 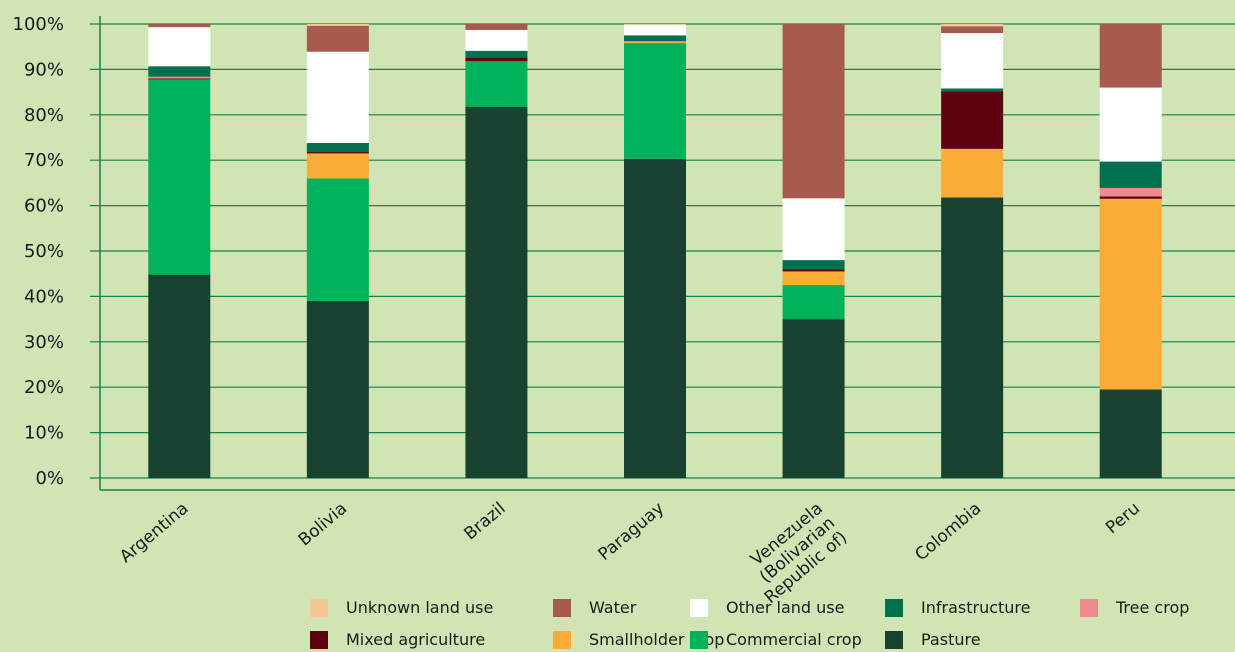 I want to click on y-tick-label: 70%, so click(x=44, y=160).